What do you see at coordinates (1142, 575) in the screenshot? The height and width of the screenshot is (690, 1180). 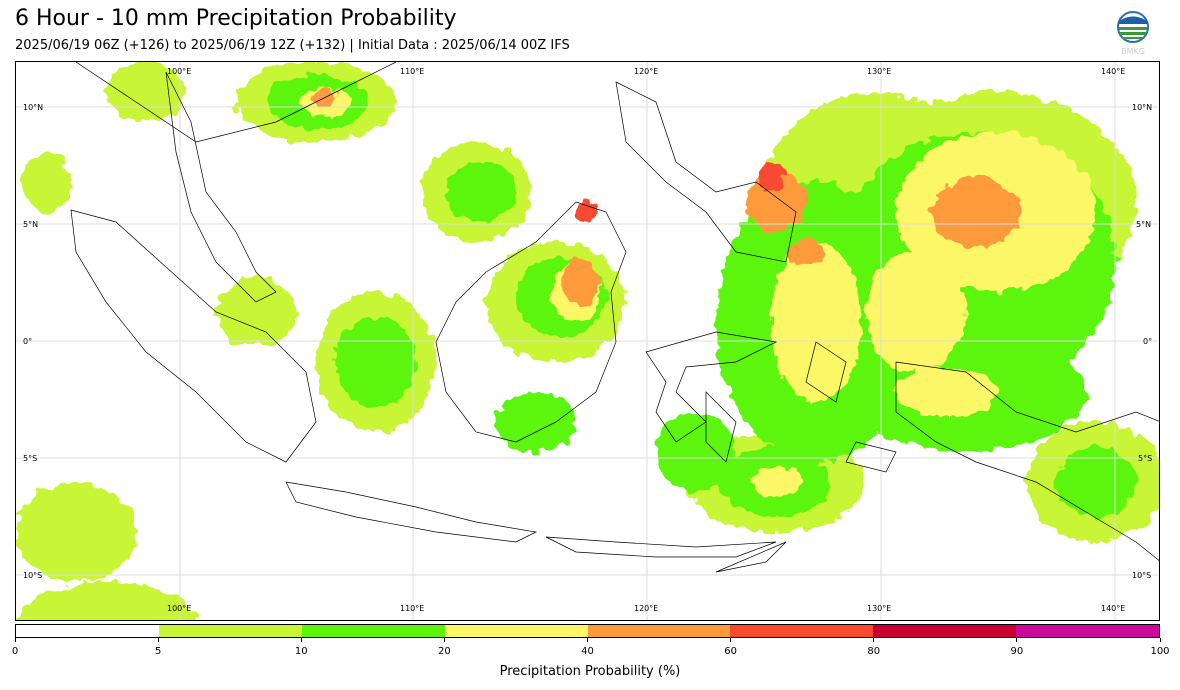 I see `lat-label-right: 10°S` at bounding box center [1142, 575].